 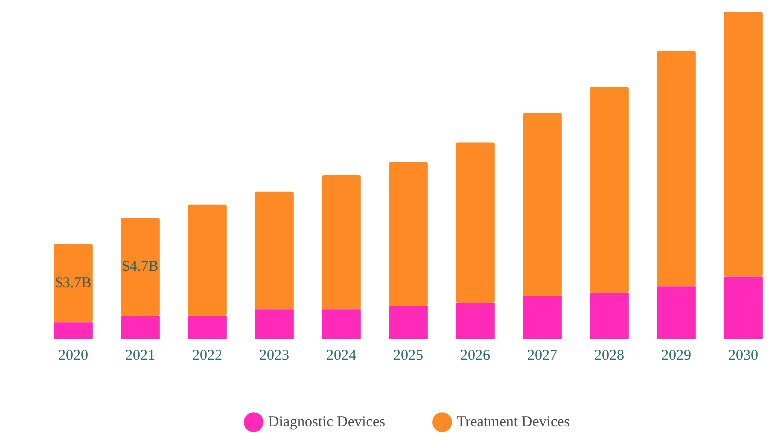 I want to click on legend-label: Treatment Devices, so click(x=513, y=422).